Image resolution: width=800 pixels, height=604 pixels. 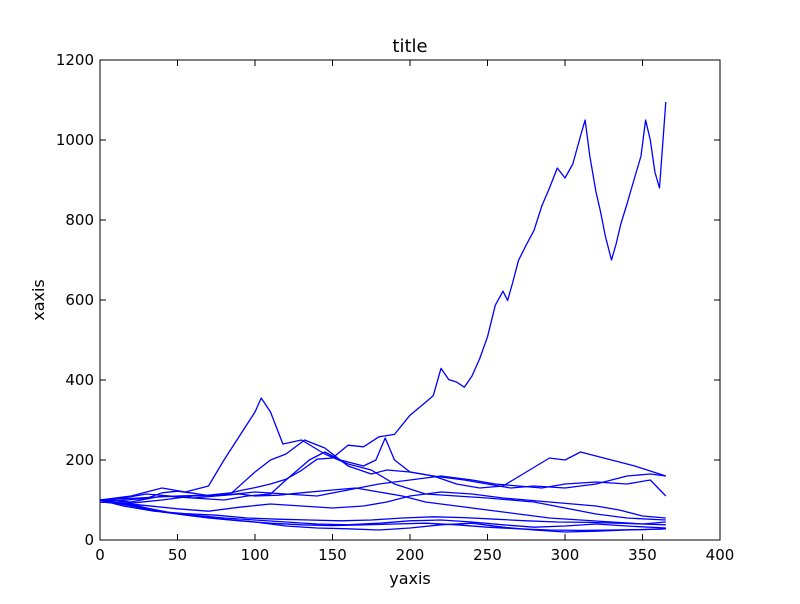 What do you see at coordinates (409, 46) in the screenshot?
I see `chart-title: title` at bounding box center [409, 46].